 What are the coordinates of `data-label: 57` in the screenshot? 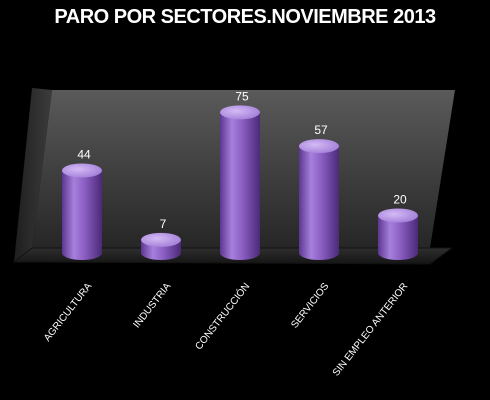 It's located at (321, 130).